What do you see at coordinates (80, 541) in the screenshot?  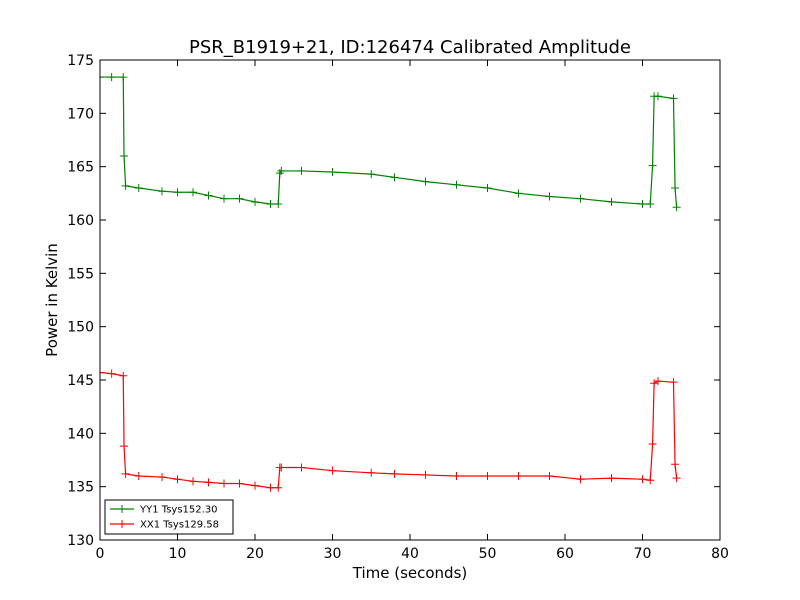 I see `y-tick-label: 130` at bounding box center [80, 541].